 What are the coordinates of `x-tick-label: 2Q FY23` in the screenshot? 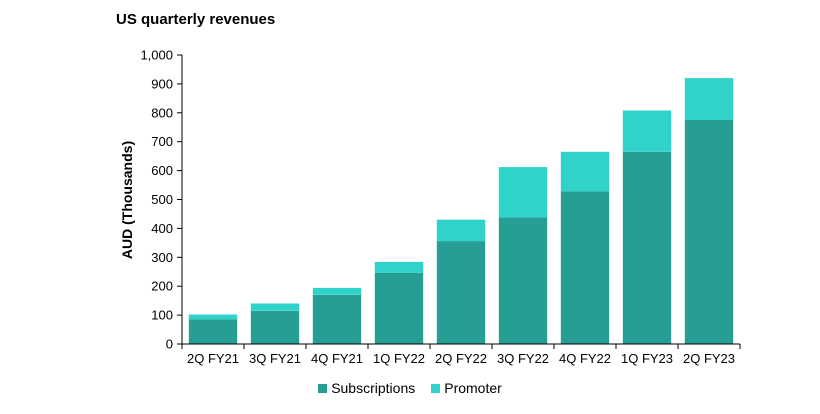 It's located at (709, 358).